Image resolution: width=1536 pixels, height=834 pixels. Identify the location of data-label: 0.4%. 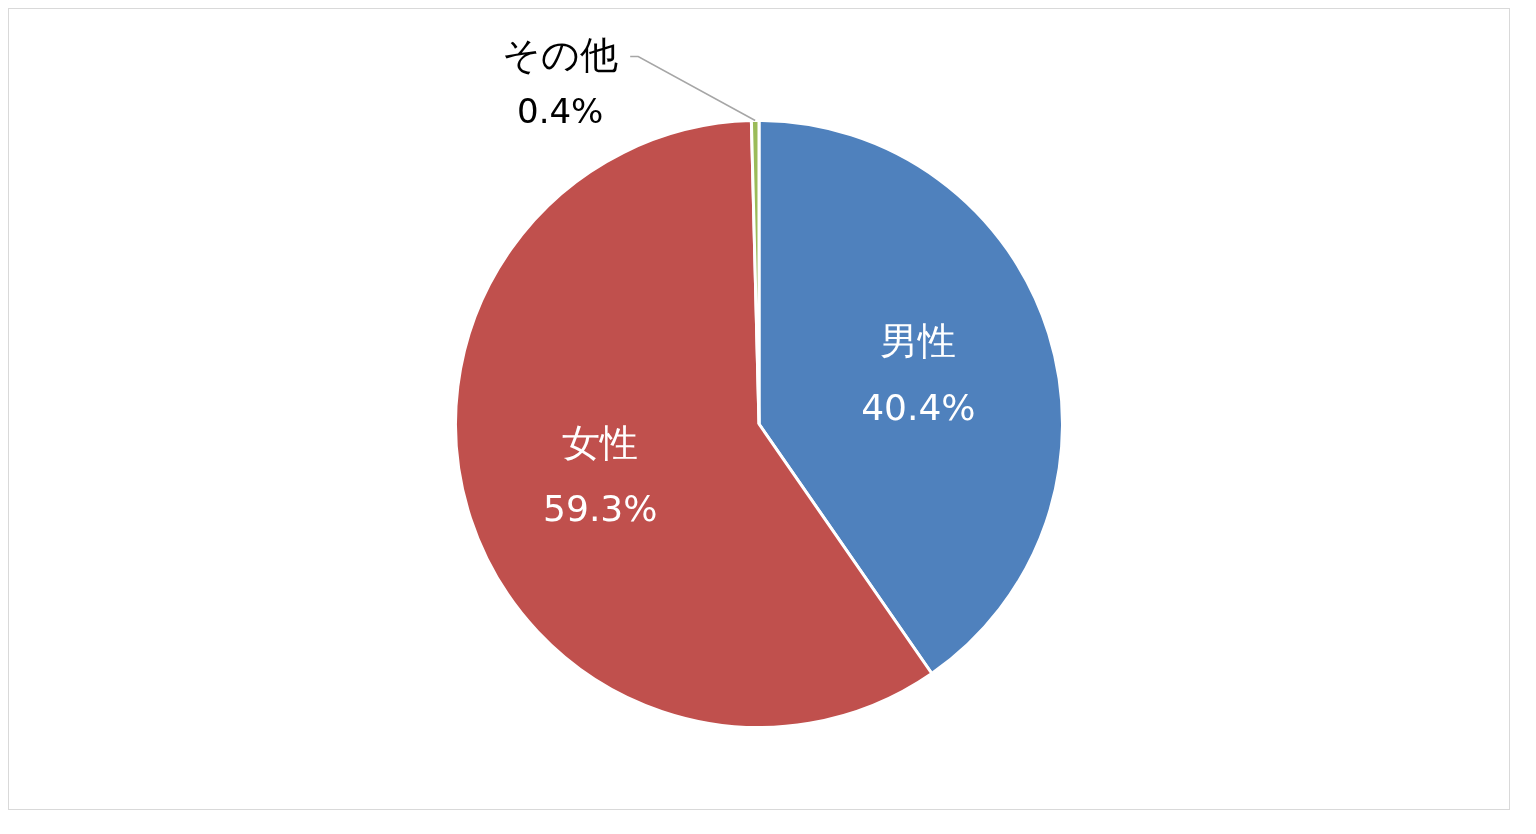
(560, 111).